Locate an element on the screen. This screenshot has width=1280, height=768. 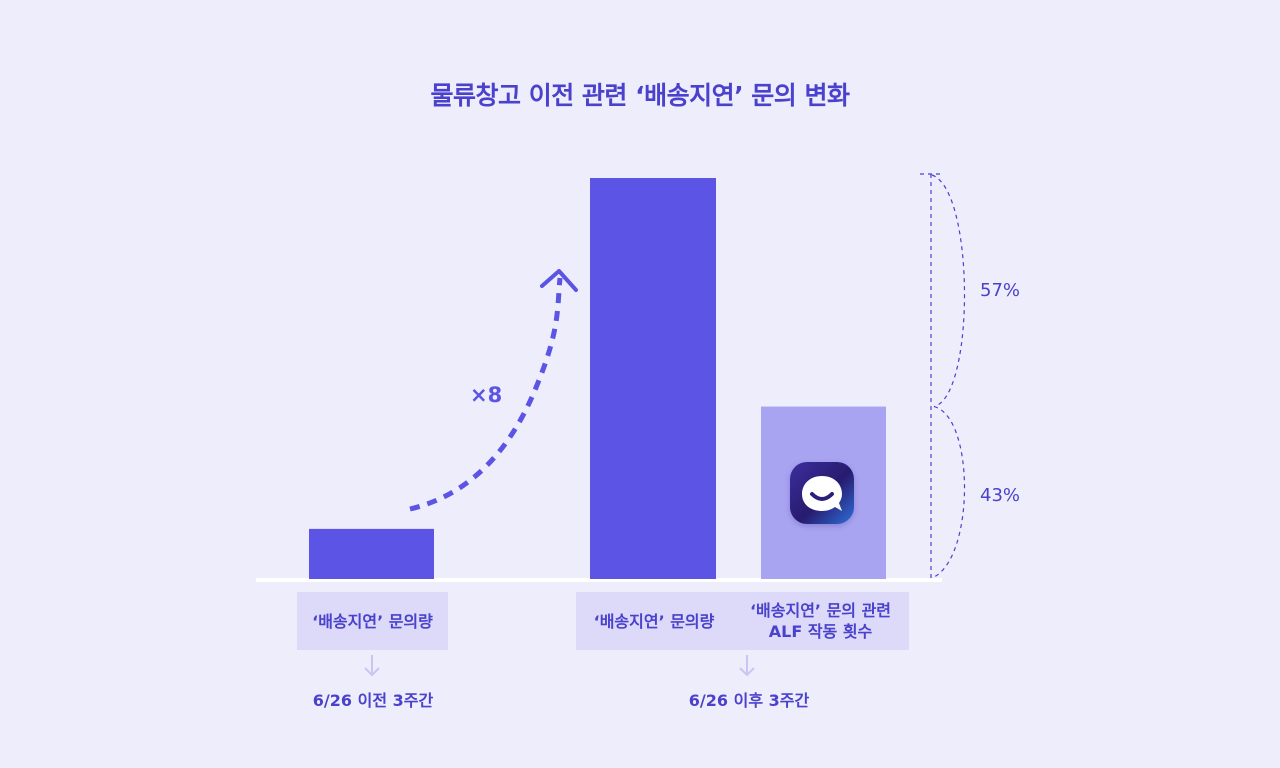
share-label-lower: 43% is located at coordinates (1000, 495).